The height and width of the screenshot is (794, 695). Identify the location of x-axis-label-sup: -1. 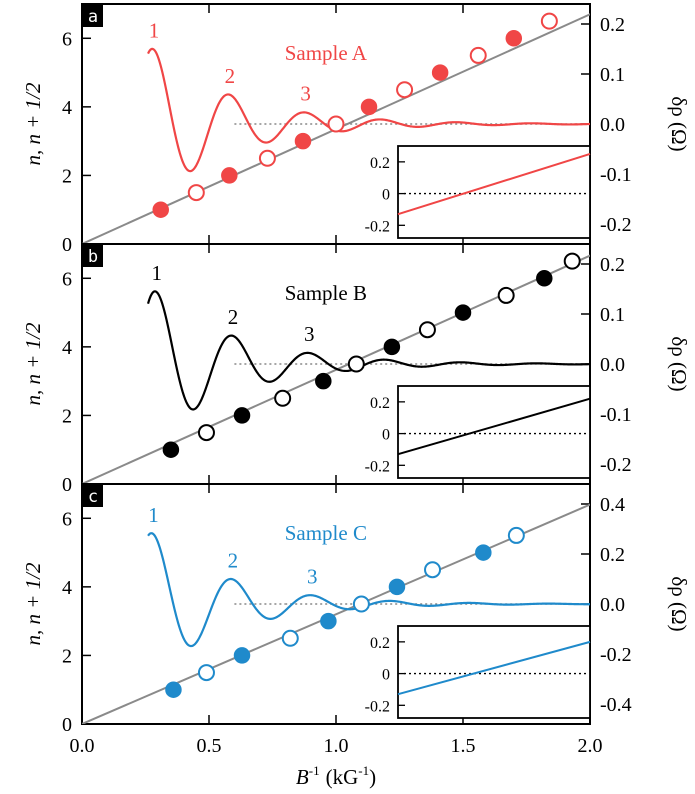
(314, 770).